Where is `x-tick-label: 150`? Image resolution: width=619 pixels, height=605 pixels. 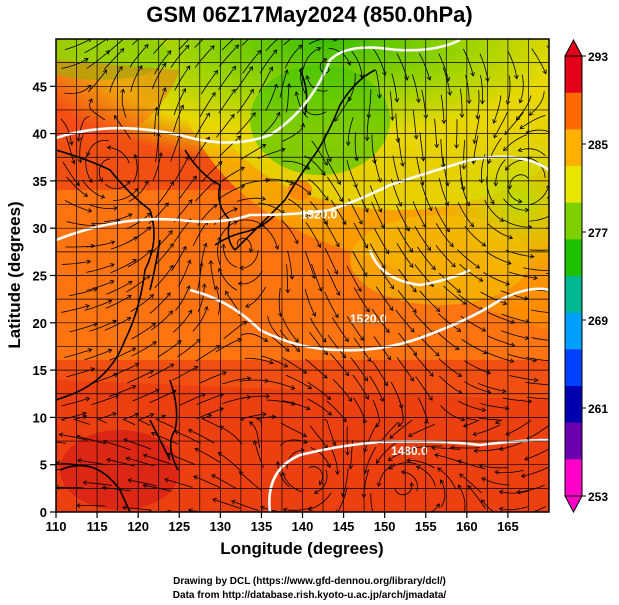
x-tick-label: 150 is located at coordinates (385, 526).